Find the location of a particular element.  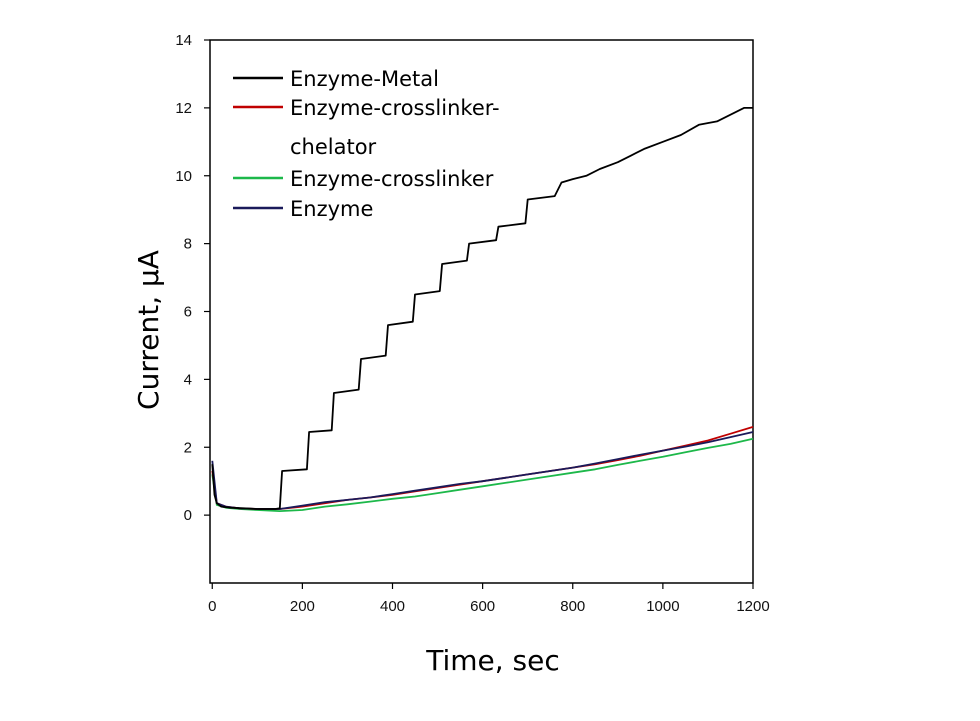

x-tick-label: 1000 is located at coordinates (662, 606).